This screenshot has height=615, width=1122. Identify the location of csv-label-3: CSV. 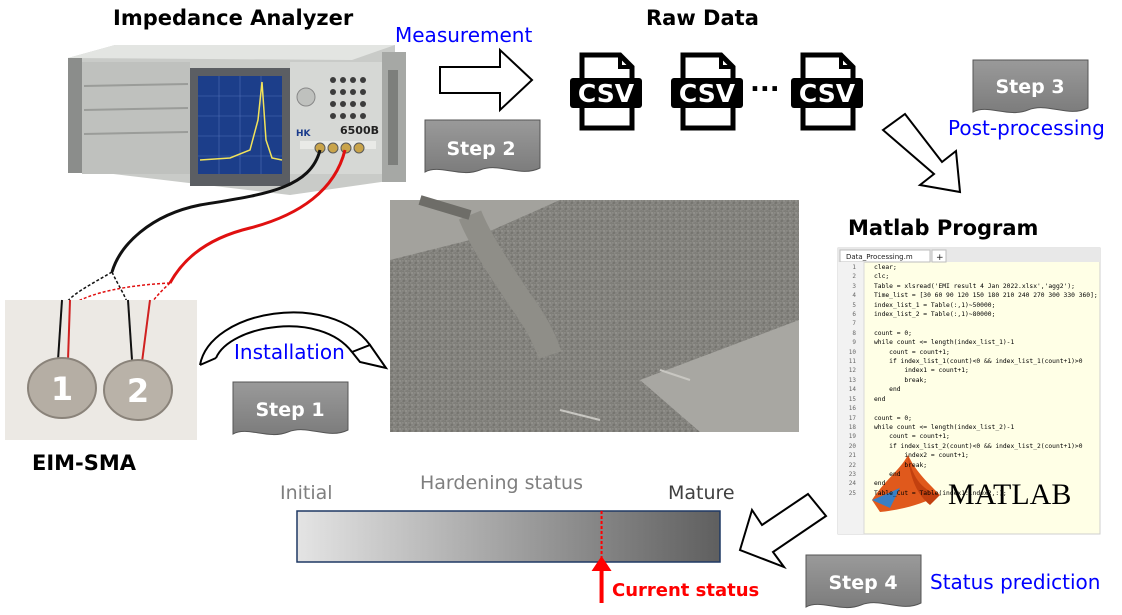
(827, 93).